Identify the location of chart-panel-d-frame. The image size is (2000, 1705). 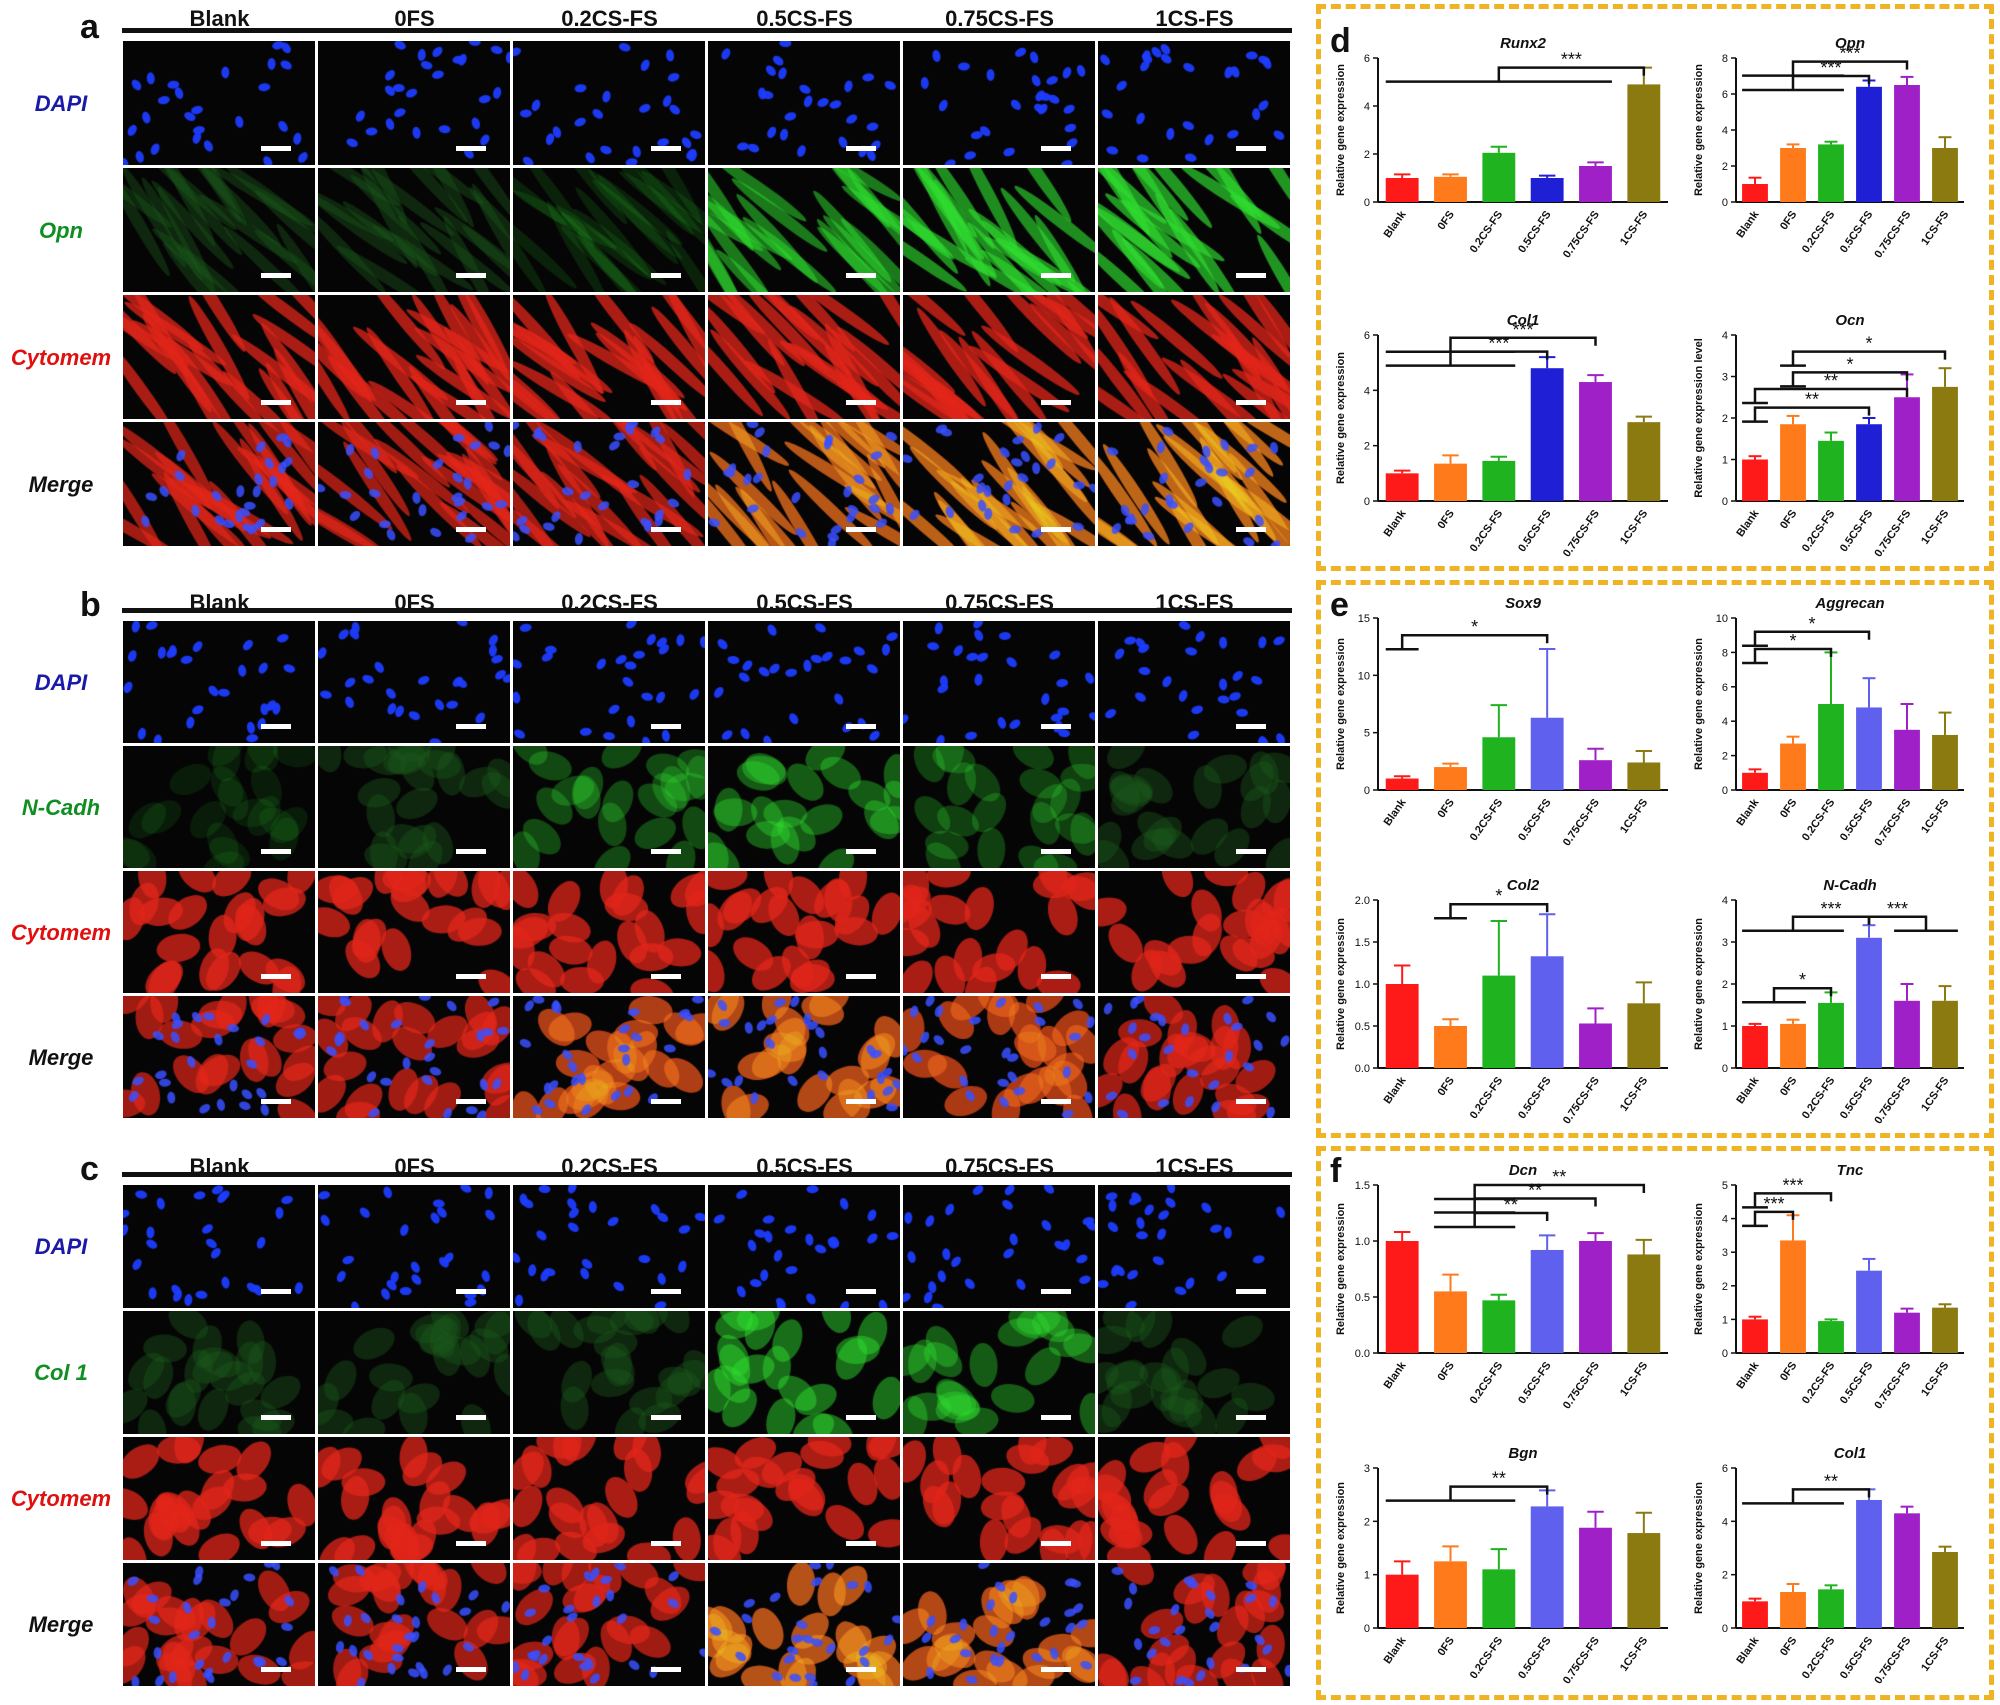
(1655, 287).